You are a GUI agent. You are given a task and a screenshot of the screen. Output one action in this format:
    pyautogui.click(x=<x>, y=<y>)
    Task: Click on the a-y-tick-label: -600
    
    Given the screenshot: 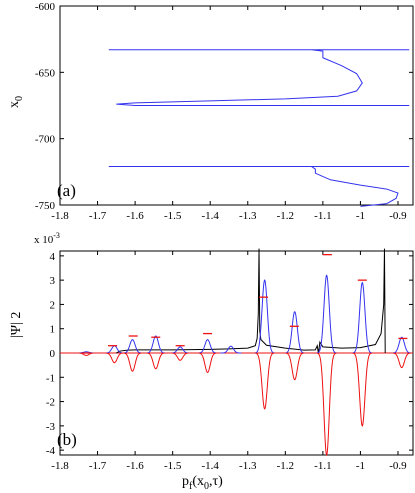 What is the action you would take?
    pyautogui.click(x=45, y=7)
    